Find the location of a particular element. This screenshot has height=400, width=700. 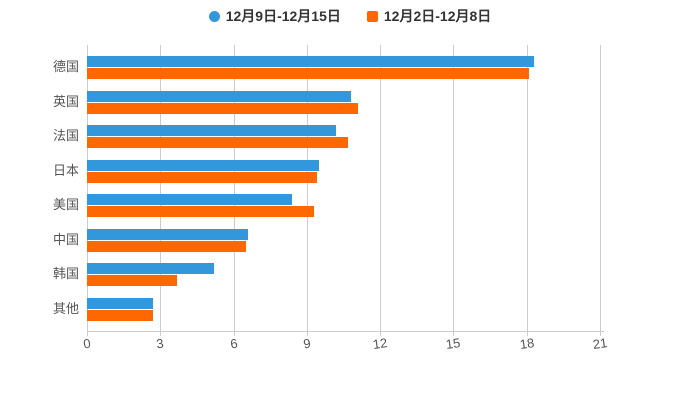

category-label: 英国 is located at coordinates (65, 101).